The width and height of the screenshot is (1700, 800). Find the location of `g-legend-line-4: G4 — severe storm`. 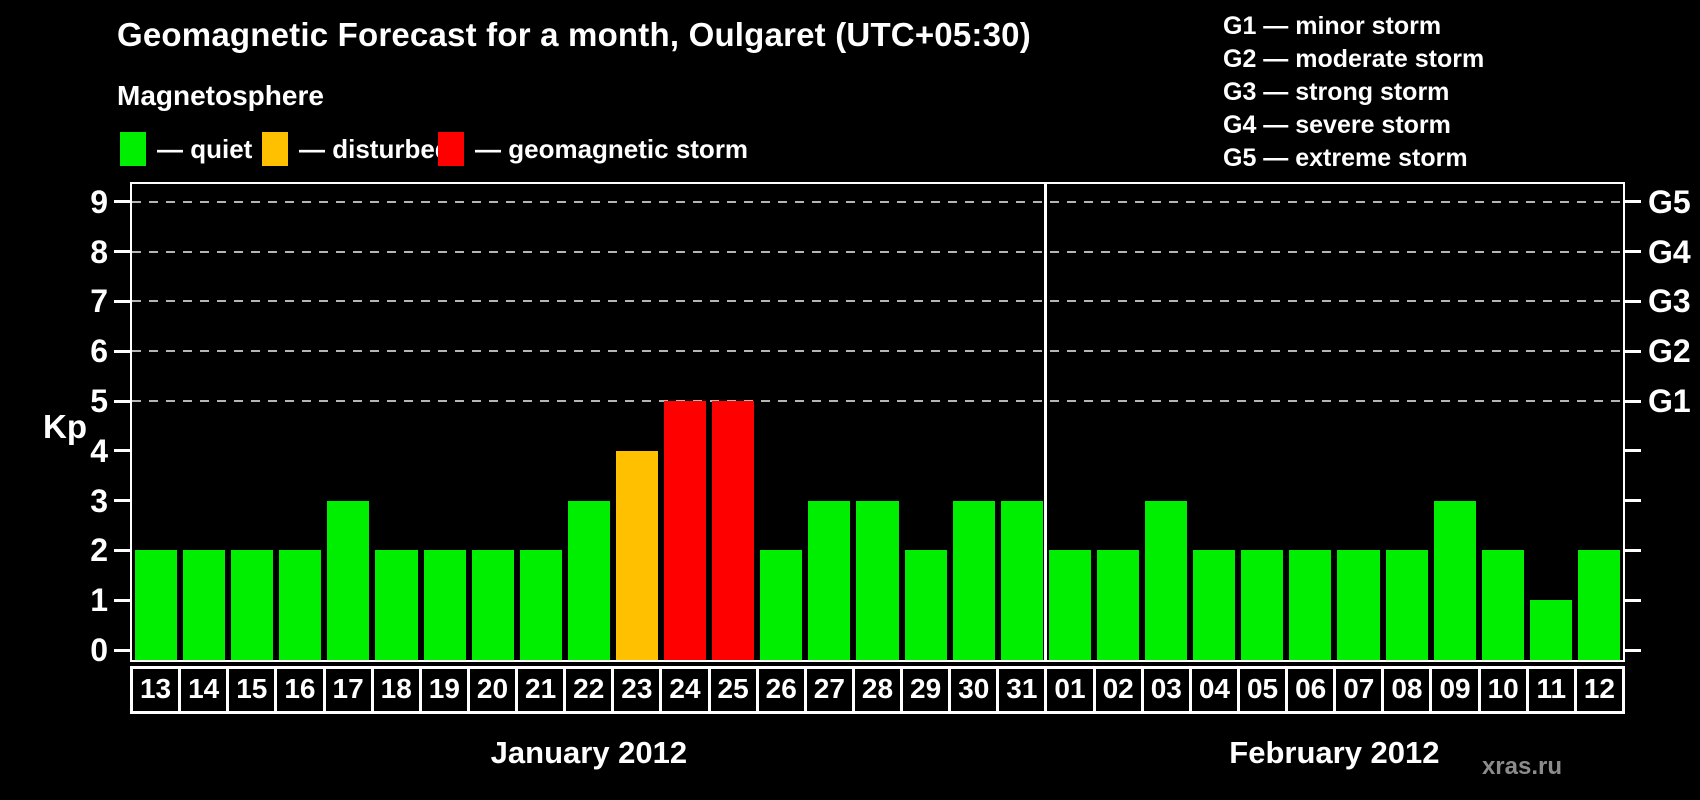

g-legend-line-4: G4 — severe storm is located at coordinates (1337, 125).